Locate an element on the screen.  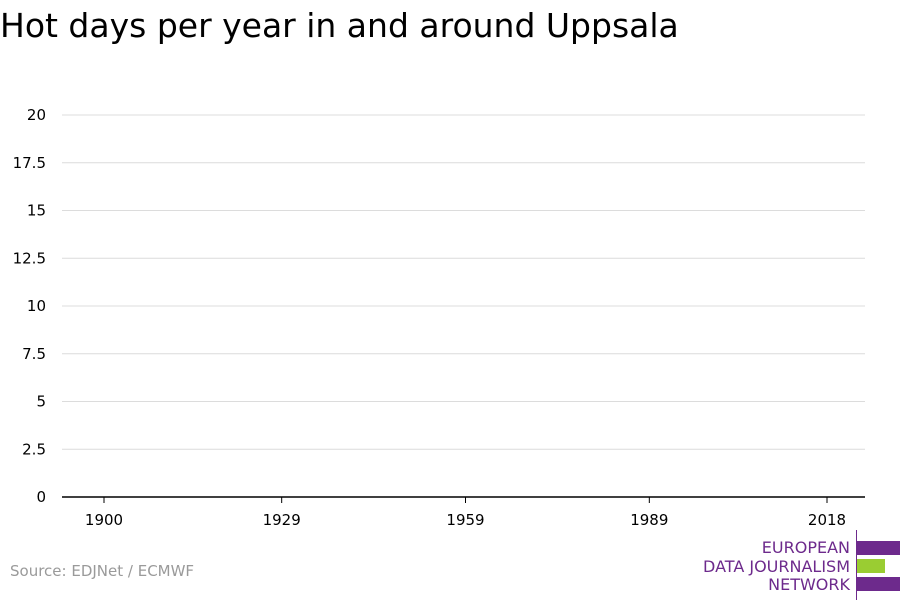
y-tick-label: 10 is located at coordinates (36, 306).